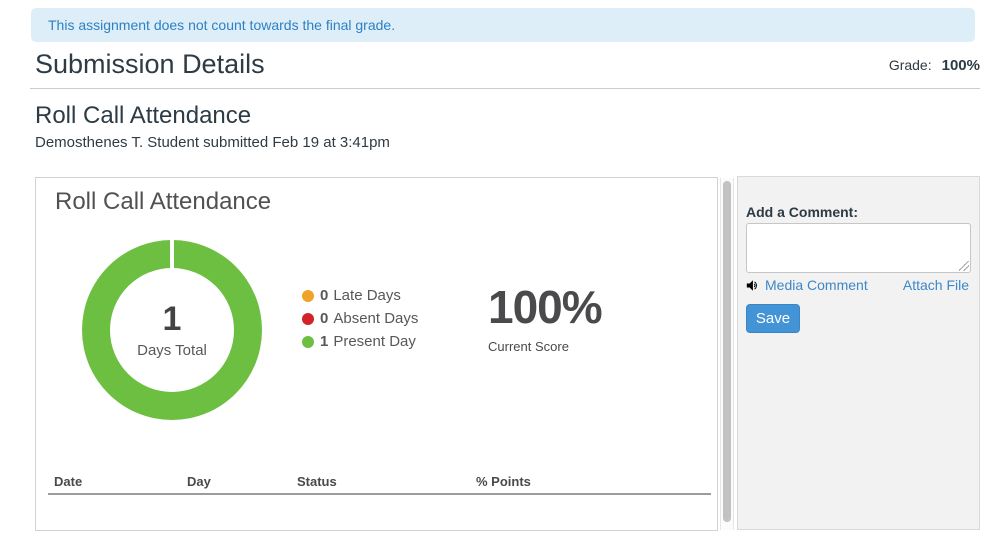  Describe the element at coordinates (910, 65) in the screenshot. I see `grade-label: Grade:` at that location.